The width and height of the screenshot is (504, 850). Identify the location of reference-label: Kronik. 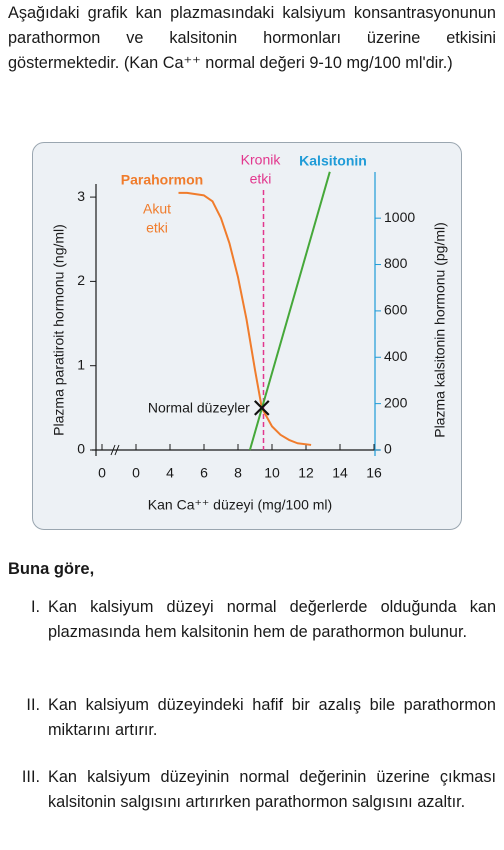
(261, 160).